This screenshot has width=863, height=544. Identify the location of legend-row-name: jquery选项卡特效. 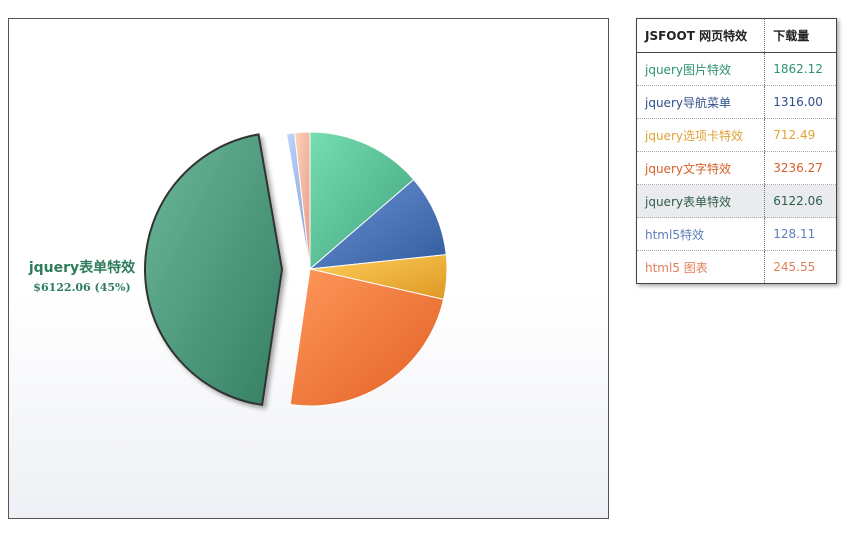
(701, 135).